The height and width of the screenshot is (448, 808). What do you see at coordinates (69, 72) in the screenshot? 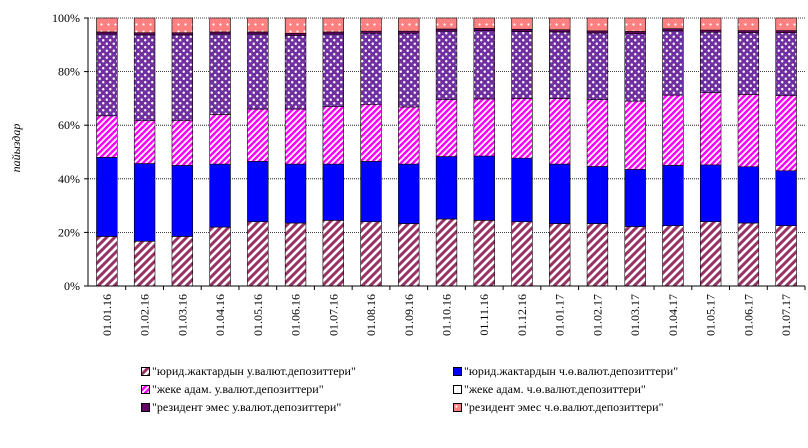
I see `y-tick-label: 80%` at bounding box center [69, 72].